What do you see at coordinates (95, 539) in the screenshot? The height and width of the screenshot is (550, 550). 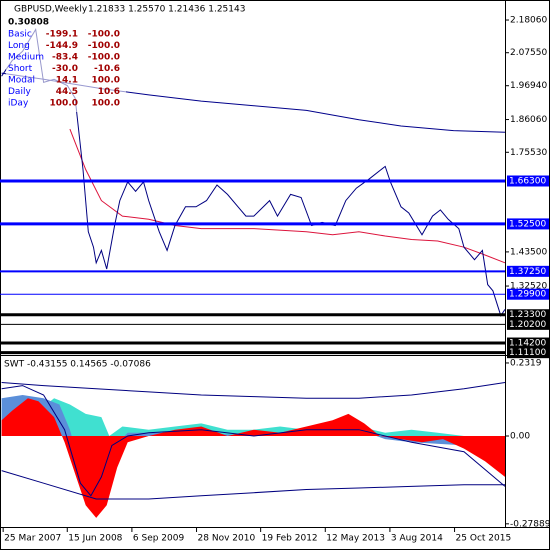 I see `x-tick-label: 15 Jun 2008` at bounding box center [95, 539].